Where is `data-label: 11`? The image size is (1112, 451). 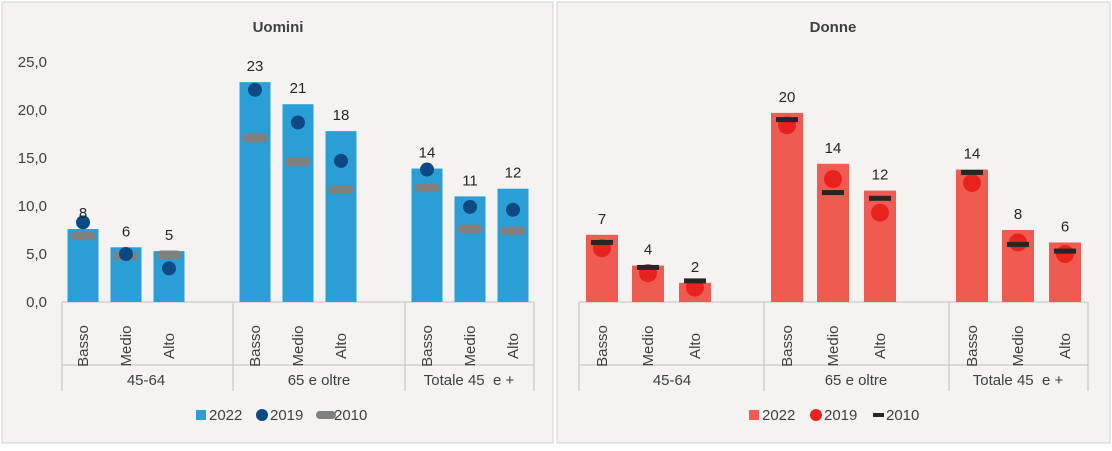 data-label: 11 is located at coordinates (470, 180).